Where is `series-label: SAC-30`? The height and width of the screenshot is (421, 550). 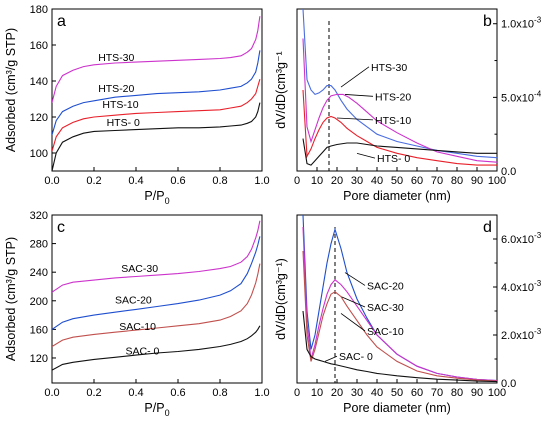 series-label: SAC-30 is located at coordinates (385, 308).